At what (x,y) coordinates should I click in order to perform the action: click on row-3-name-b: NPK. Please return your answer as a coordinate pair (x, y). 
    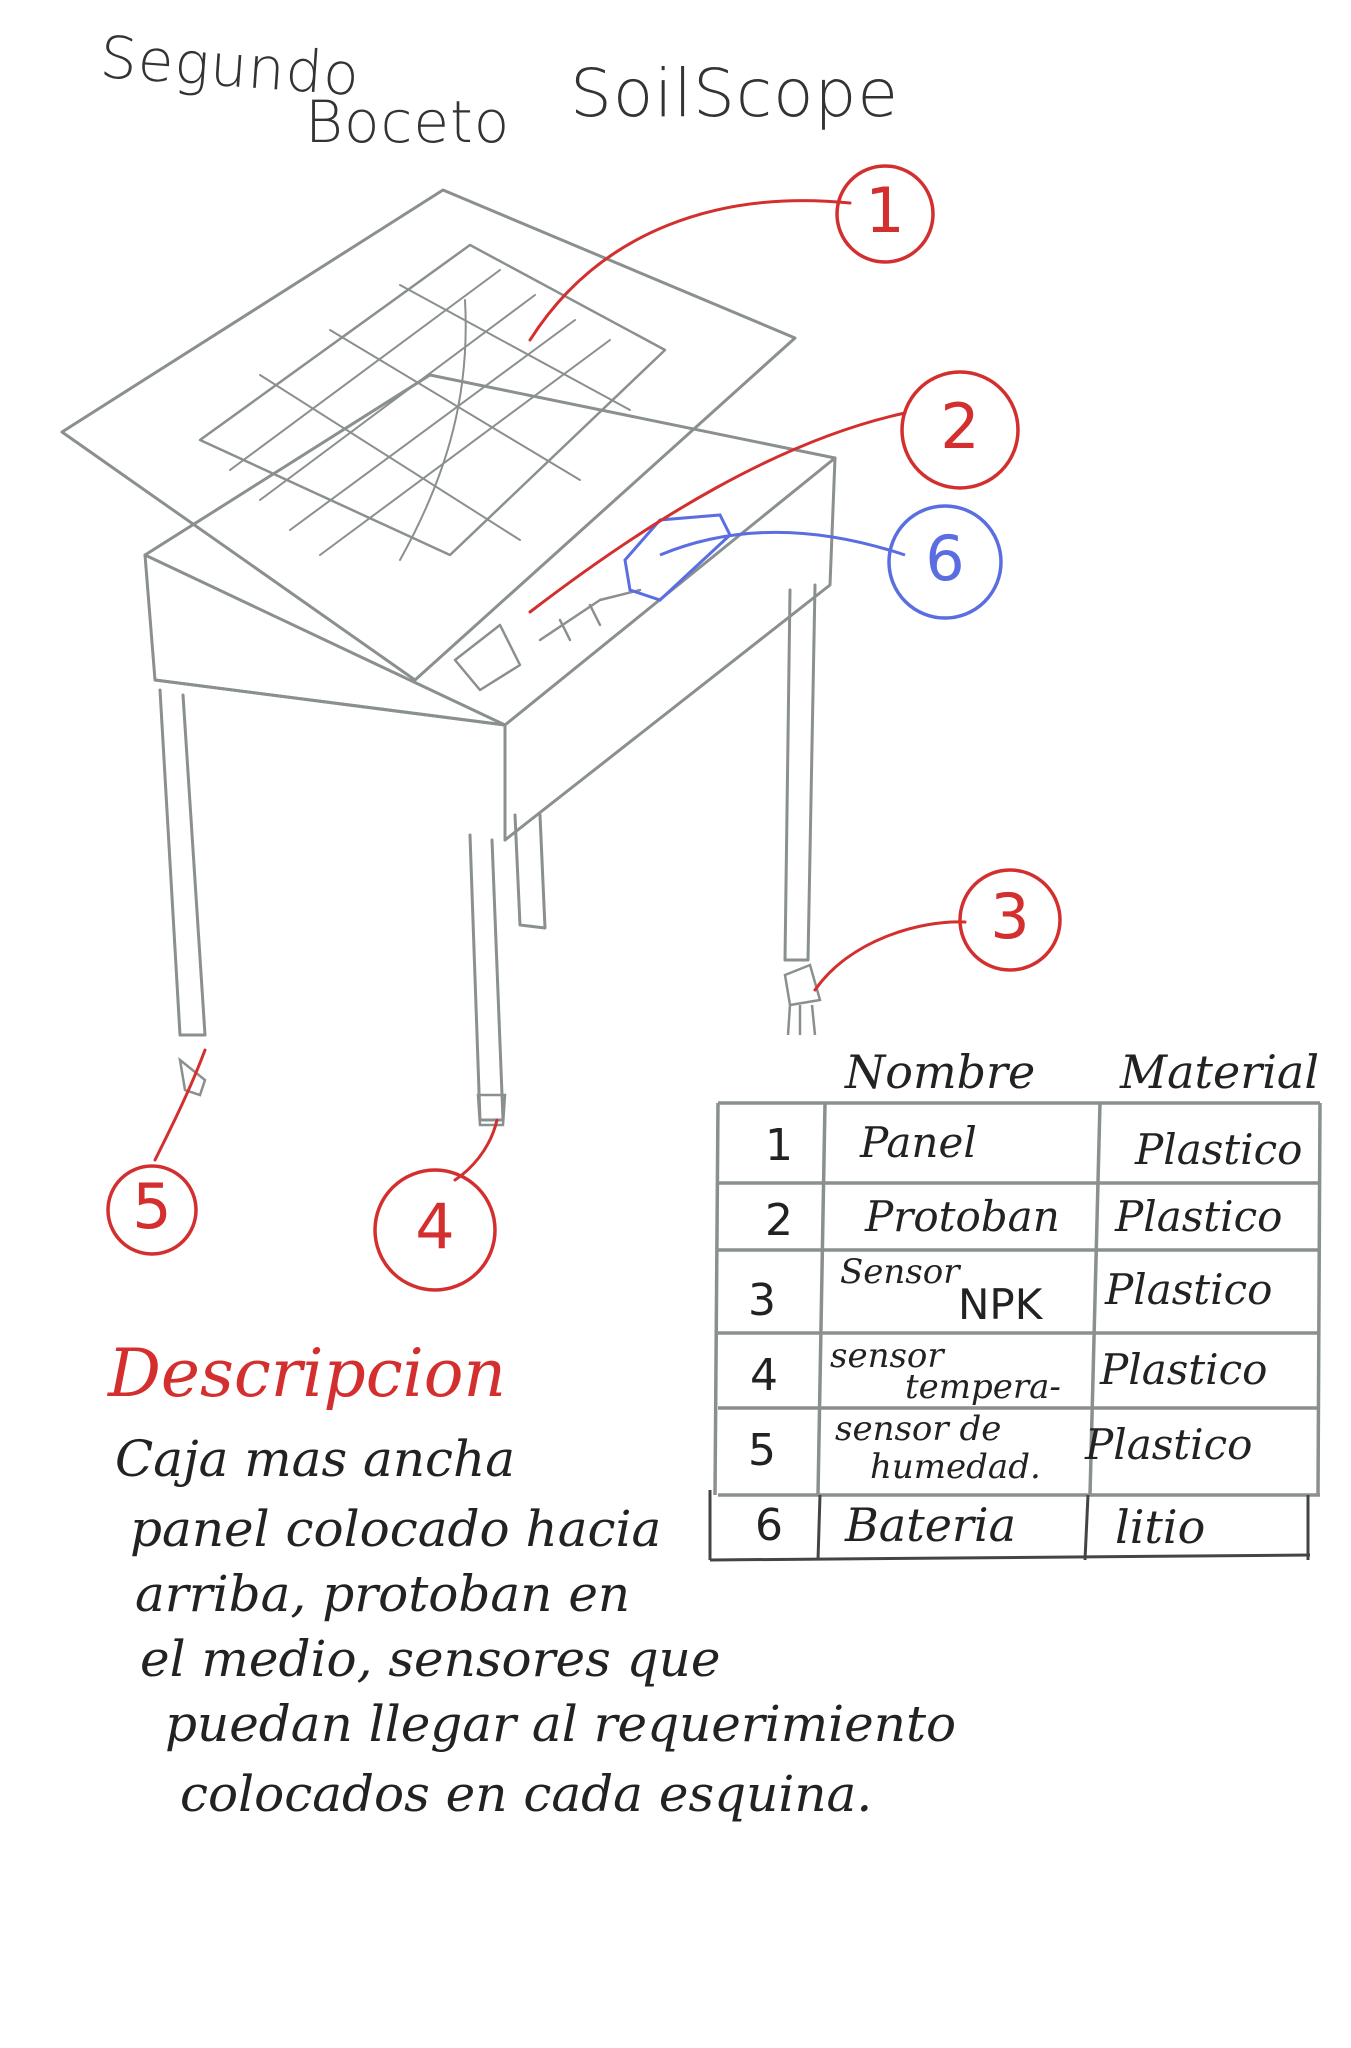
    Looking at the image, I should click on (1000, 1304).